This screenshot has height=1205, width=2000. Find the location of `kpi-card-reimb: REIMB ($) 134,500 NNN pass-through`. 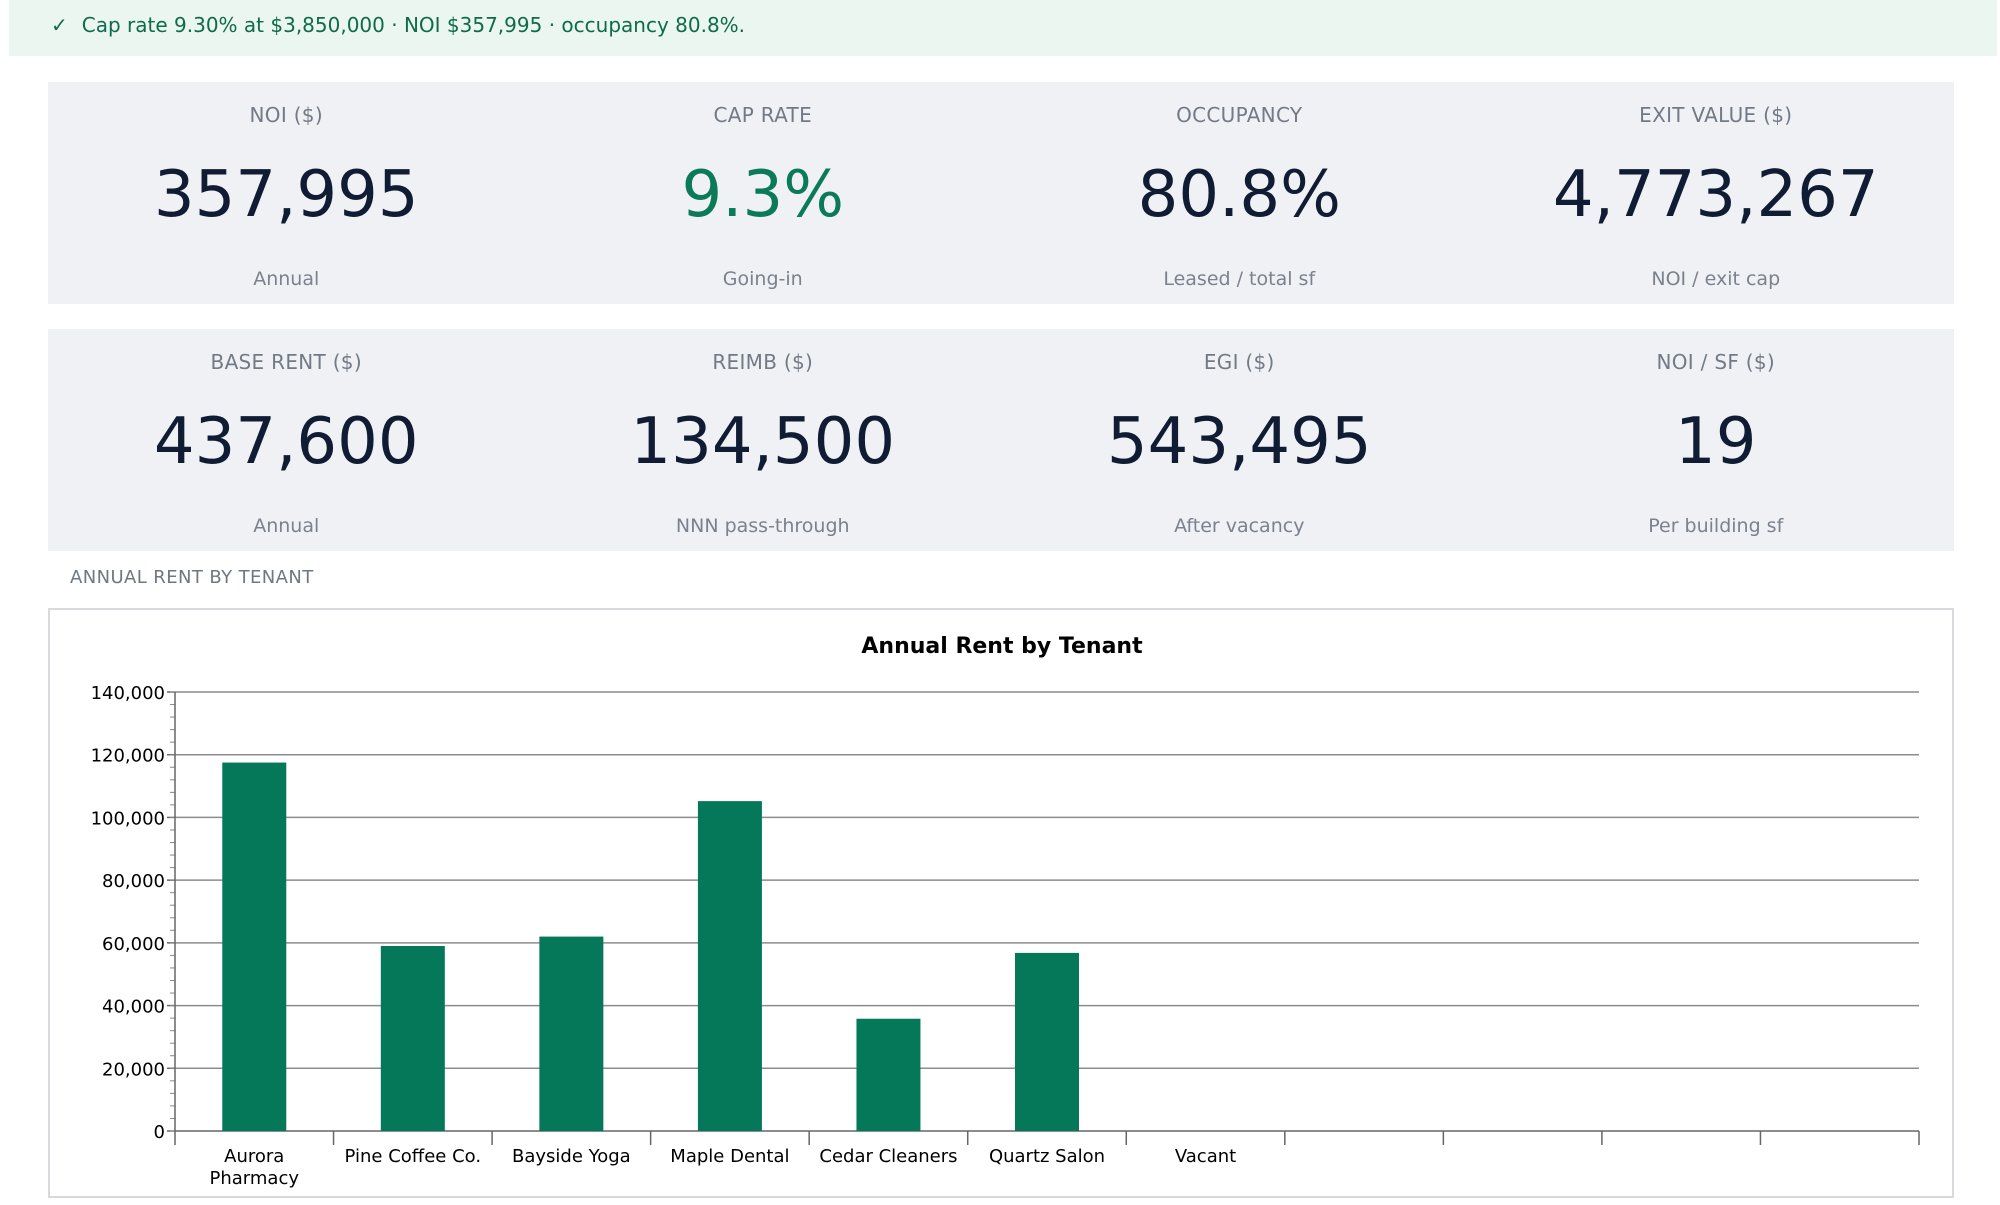

kpi-card-reimb: REIMB ($) 134,500 NNN pass-through is located at coordinates (763, 440).